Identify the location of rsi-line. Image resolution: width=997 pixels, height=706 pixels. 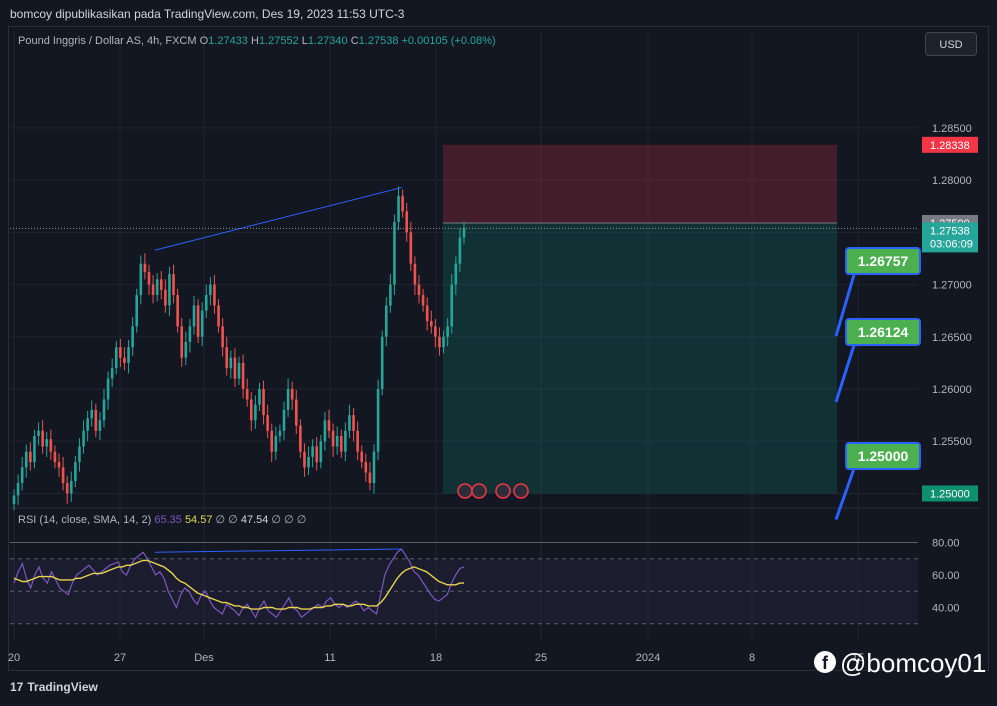
(239, 583).